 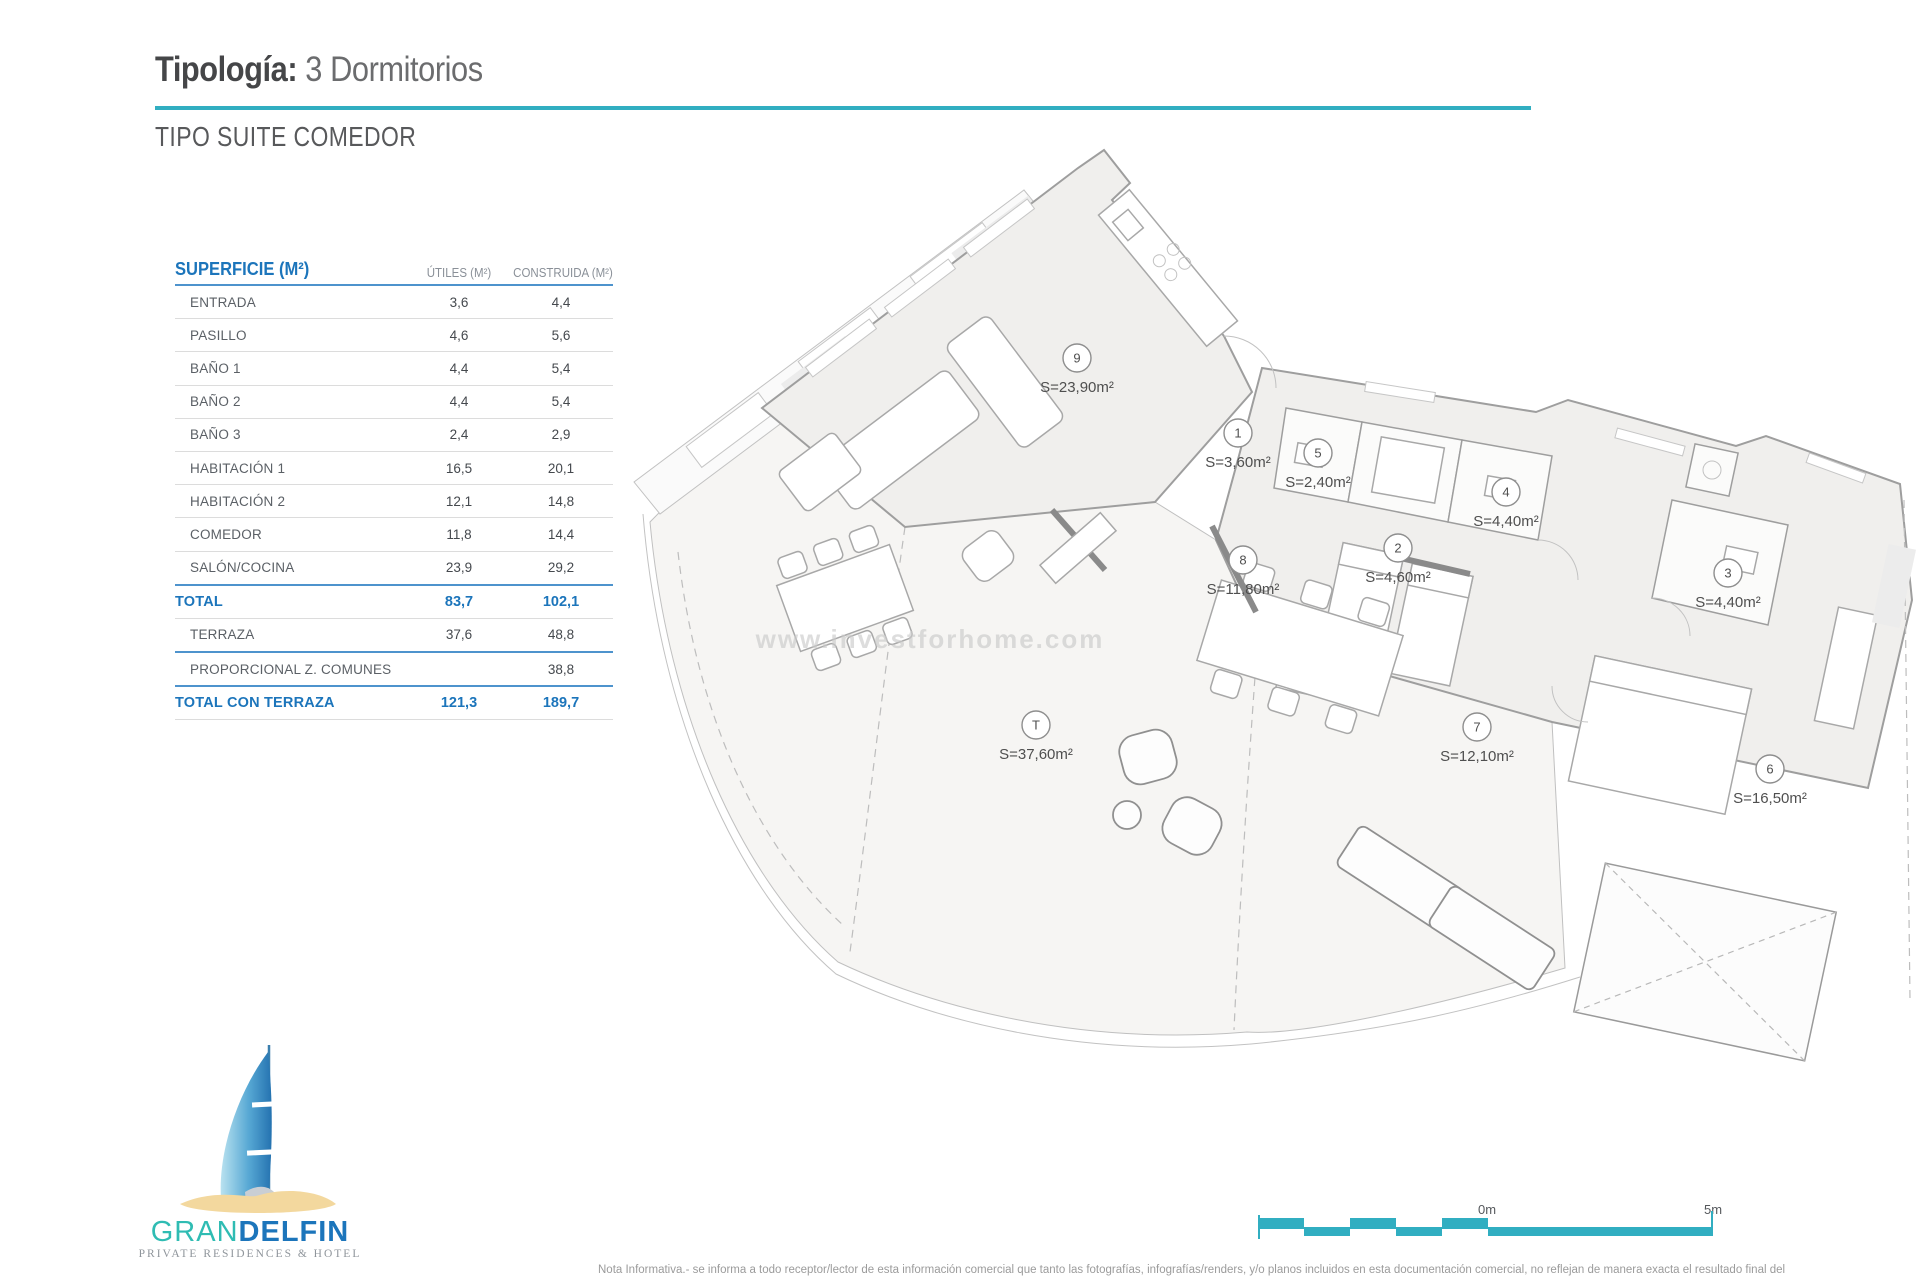 What do you see at coordinates (1477, 738) in the screenshot?
I see `room-label: 7 S=12,10m²` at bounding box center [1477, 738].